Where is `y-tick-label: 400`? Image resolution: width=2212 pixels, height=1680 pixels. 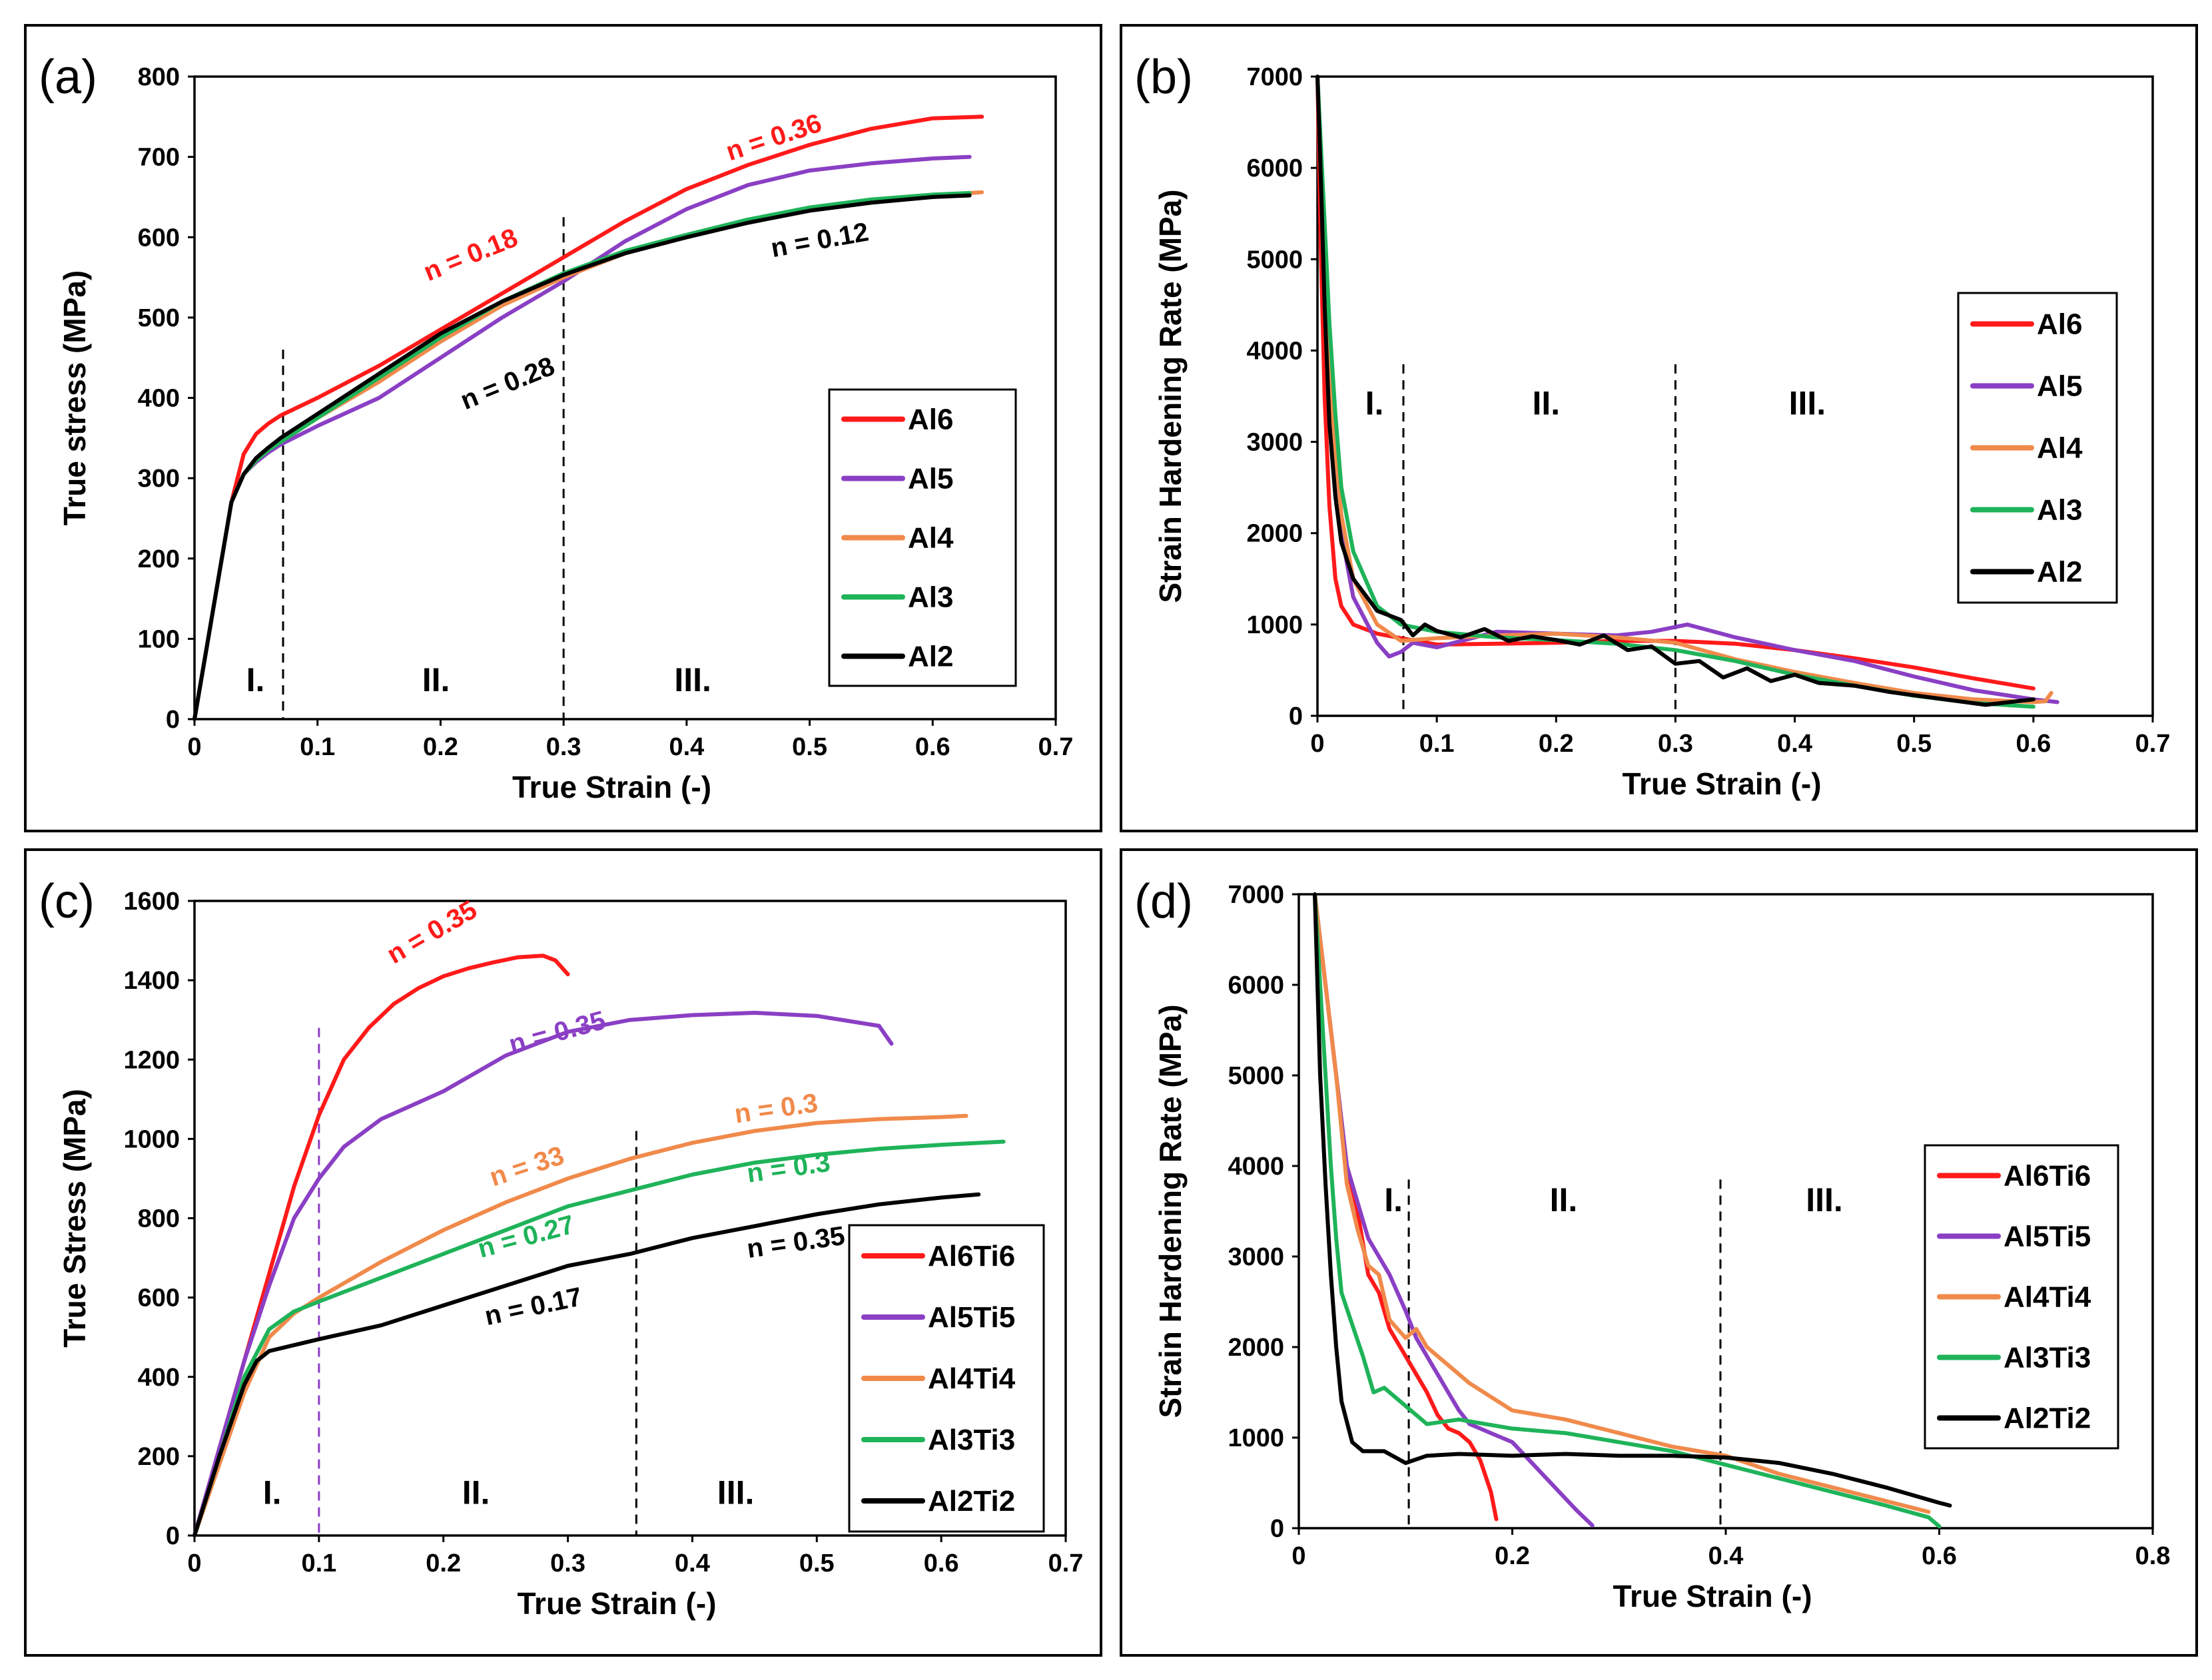 y-tick-label: 400 is located at coordinates (159, 399).